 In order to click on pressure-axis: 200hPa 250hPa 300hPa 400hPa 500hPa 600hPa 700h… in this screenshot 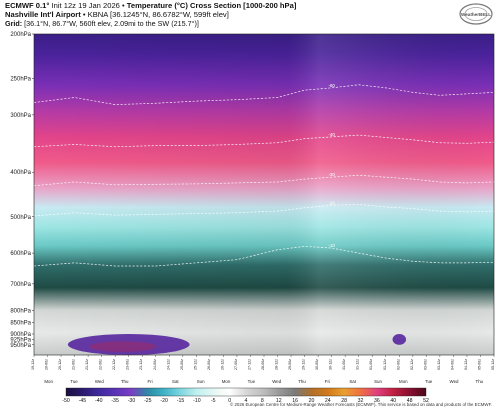, I will do `click(22, 190)`.